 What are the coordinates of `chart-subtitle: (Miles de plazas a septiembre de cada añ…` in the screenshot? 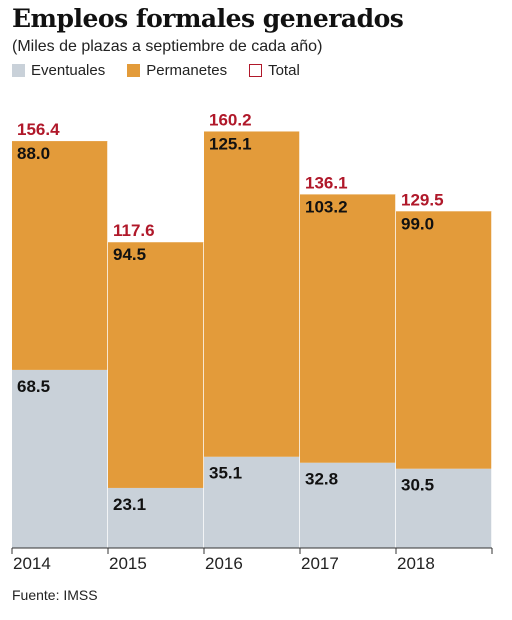 It's located at (167, 46).